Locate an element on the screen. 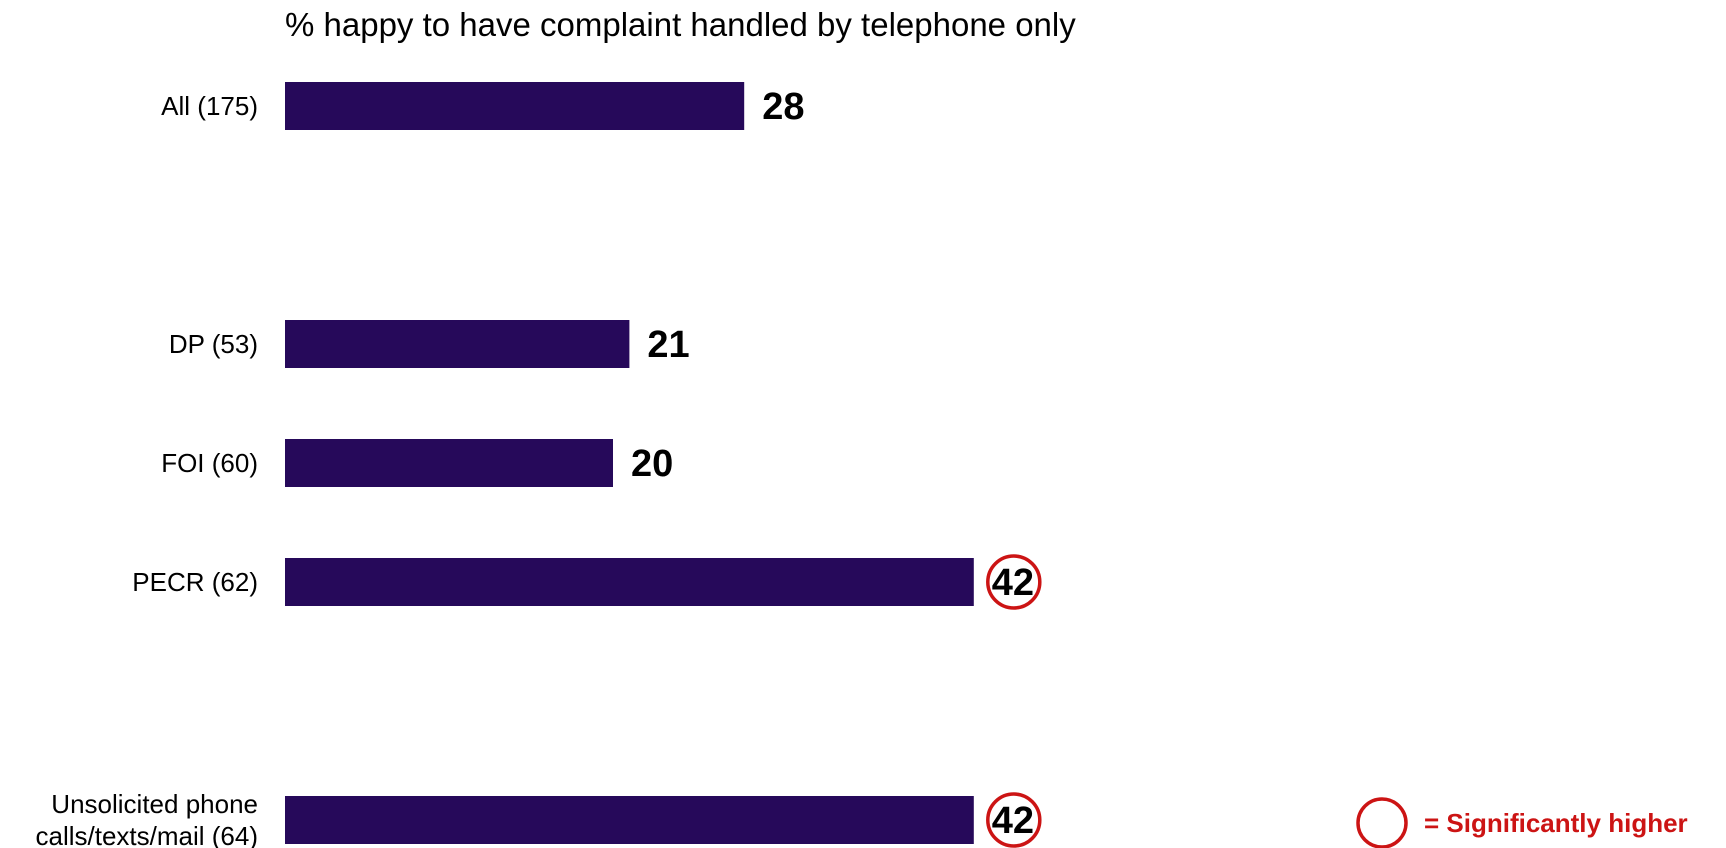  category-label: Unsolicited phone is located at coordinates (154, 804).